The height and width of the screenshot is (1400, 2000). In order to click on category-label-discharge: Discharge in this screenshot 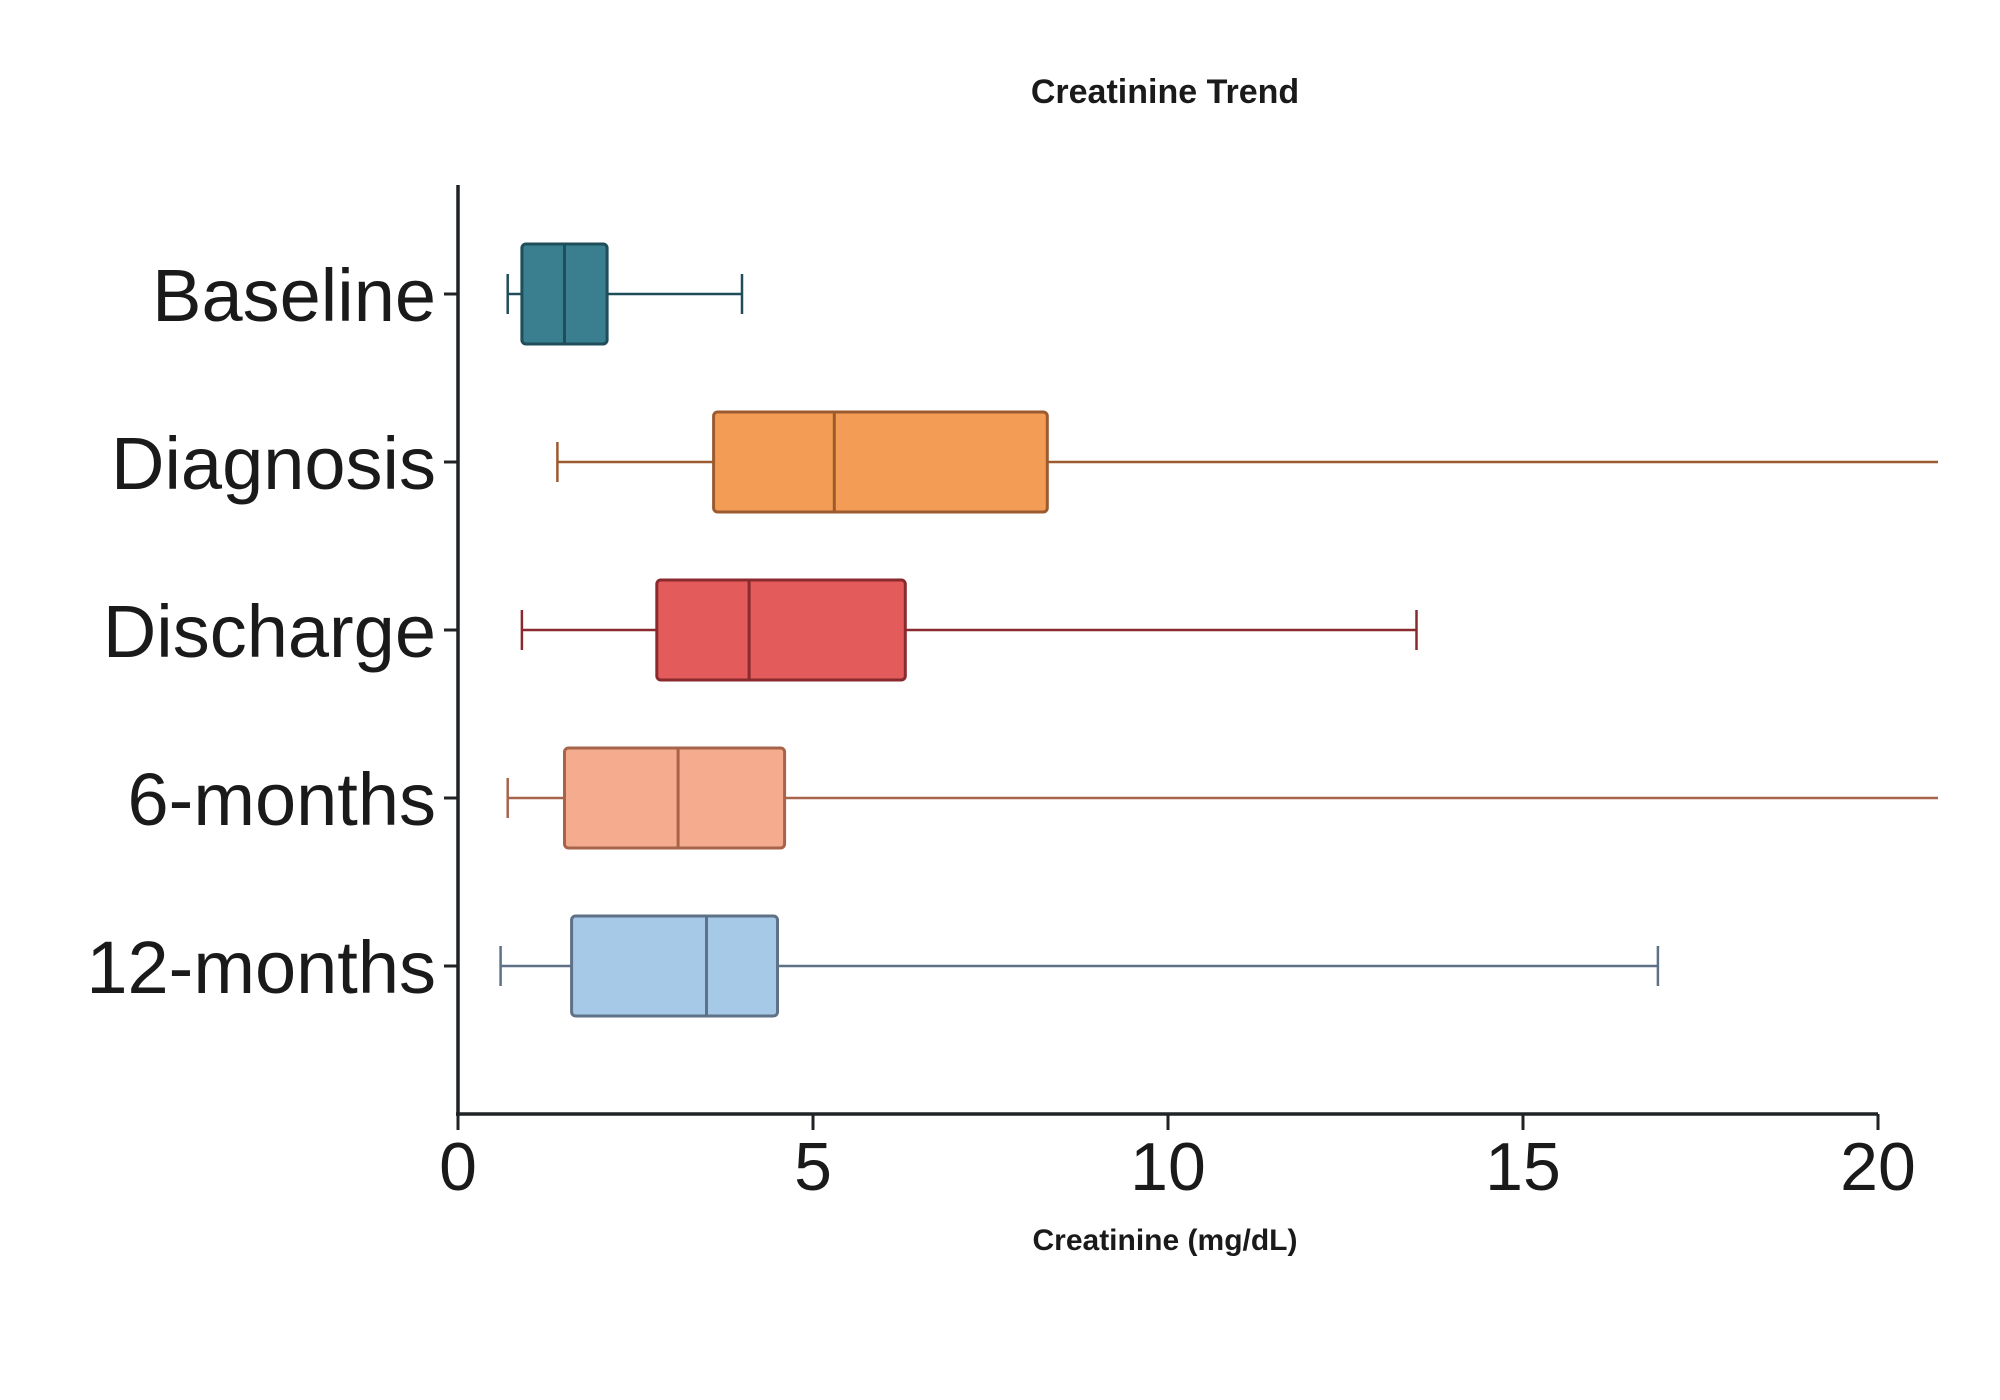, I will do `click(269, 631)`.